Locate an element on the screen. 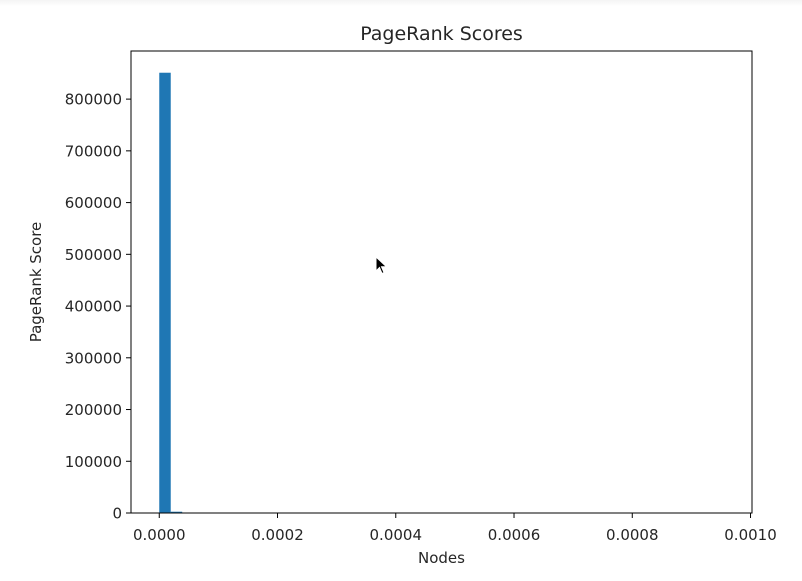 This screenshot has height=581, width=802. x-axis: 0.0000 0.0002 0.0004 0.0006 0.0008 0.0010 is located at coordinates (455, 528).